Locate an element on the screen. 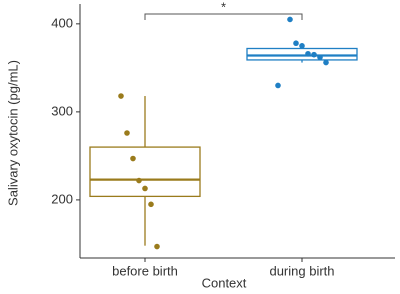 The height and width of the screenshot is (294, 400). y-tick-label: 300 is located at coordinates (62, 110).